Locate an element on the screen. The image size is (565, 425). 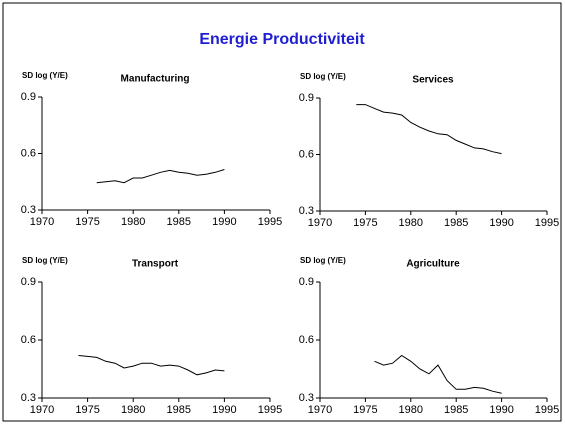
subplot-title: Transport is located at coordinates (155, 264).